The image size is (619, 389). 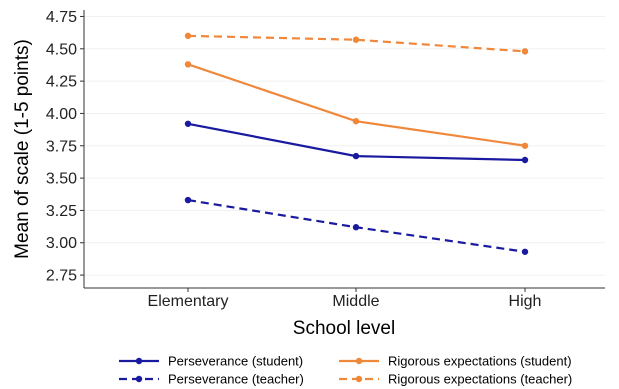 I want to click on y-tick-label: 4.50, so click(x=61, y=49).